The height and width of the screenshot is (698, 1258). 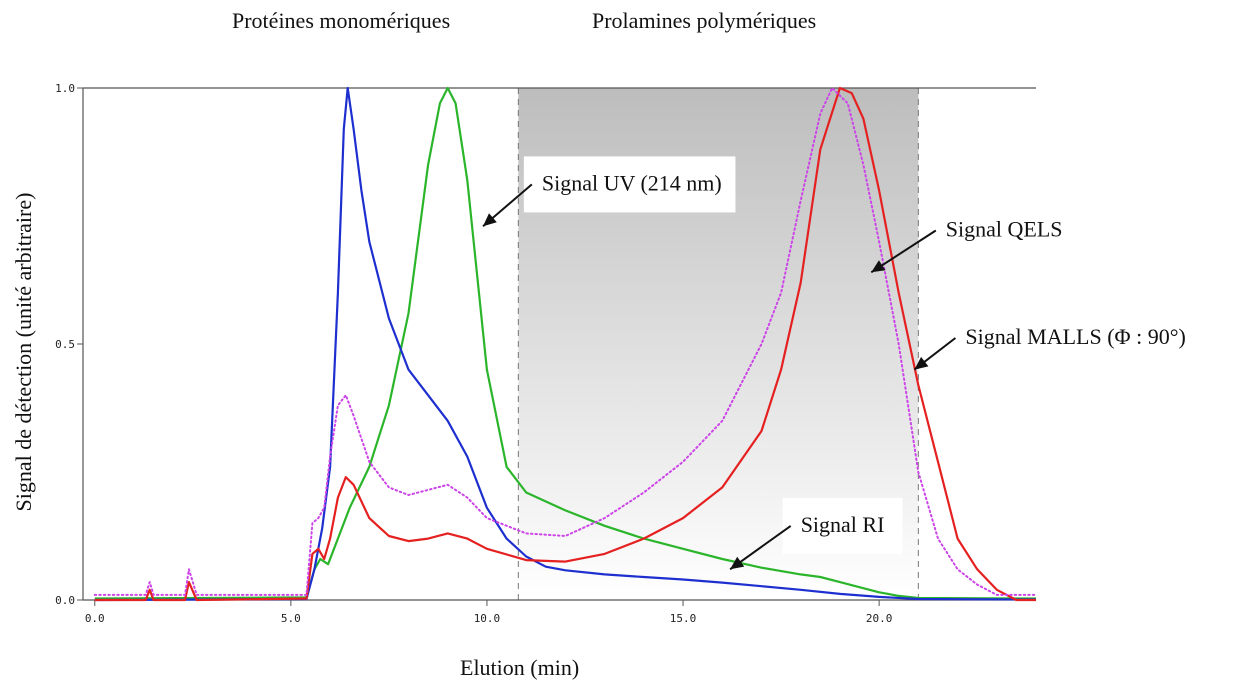 I want to click on annotation-malls-label: Signal MALLS (Φ : 90°), so click(x=1075, y=336).